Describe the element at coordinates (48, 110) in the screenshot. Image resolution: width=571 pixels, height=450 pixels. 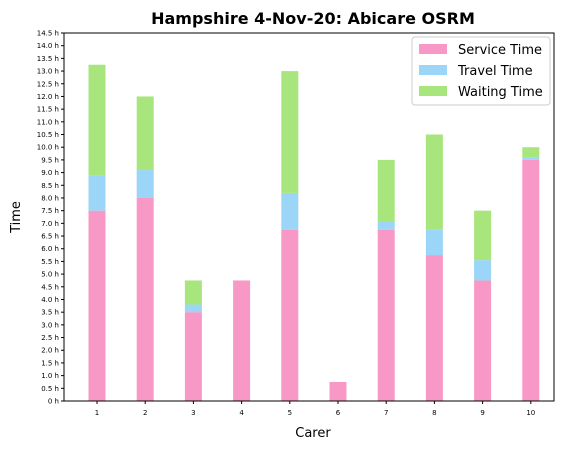
I see `y-tick-label: 11.5 h` at that location.